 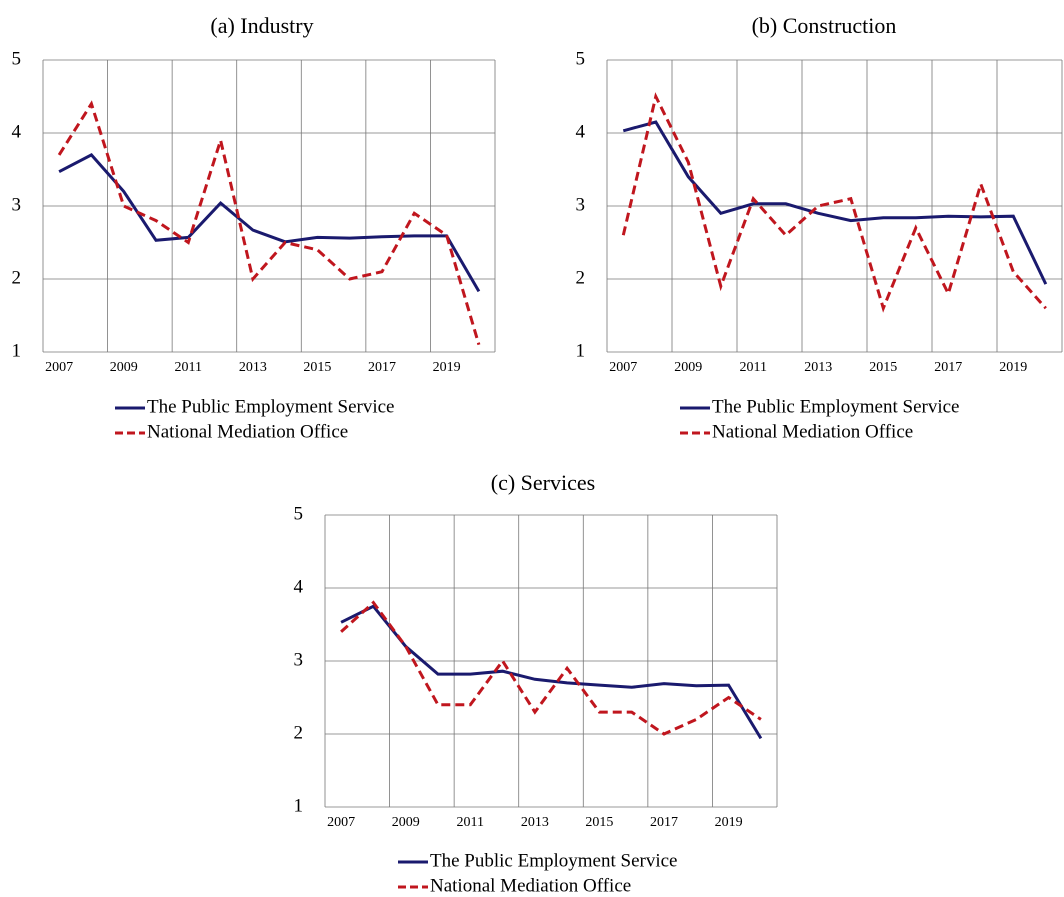 I want to click on chart-title: (b) Construction, so click(x=824, y=25).